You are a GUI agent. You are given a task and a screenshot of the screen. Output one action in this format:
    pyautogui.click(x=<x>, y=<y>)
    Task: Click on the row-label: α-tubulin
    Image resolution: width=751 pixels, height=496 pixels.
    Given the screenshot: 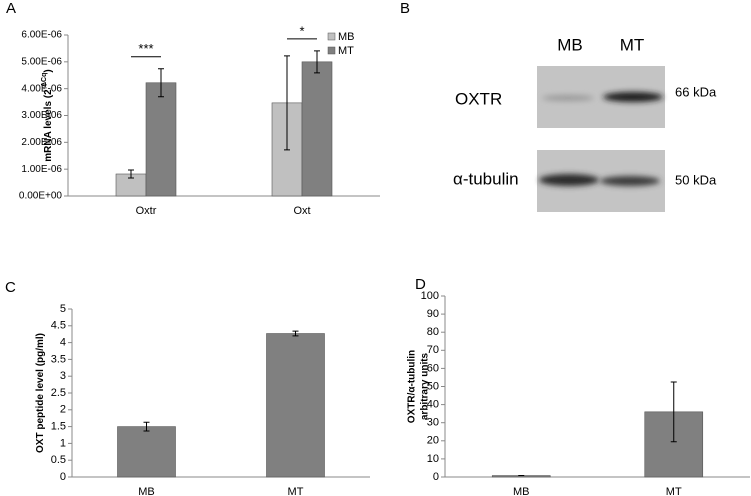 What is the action you would take?
    pyautogui.click(x=486, y=178)
    